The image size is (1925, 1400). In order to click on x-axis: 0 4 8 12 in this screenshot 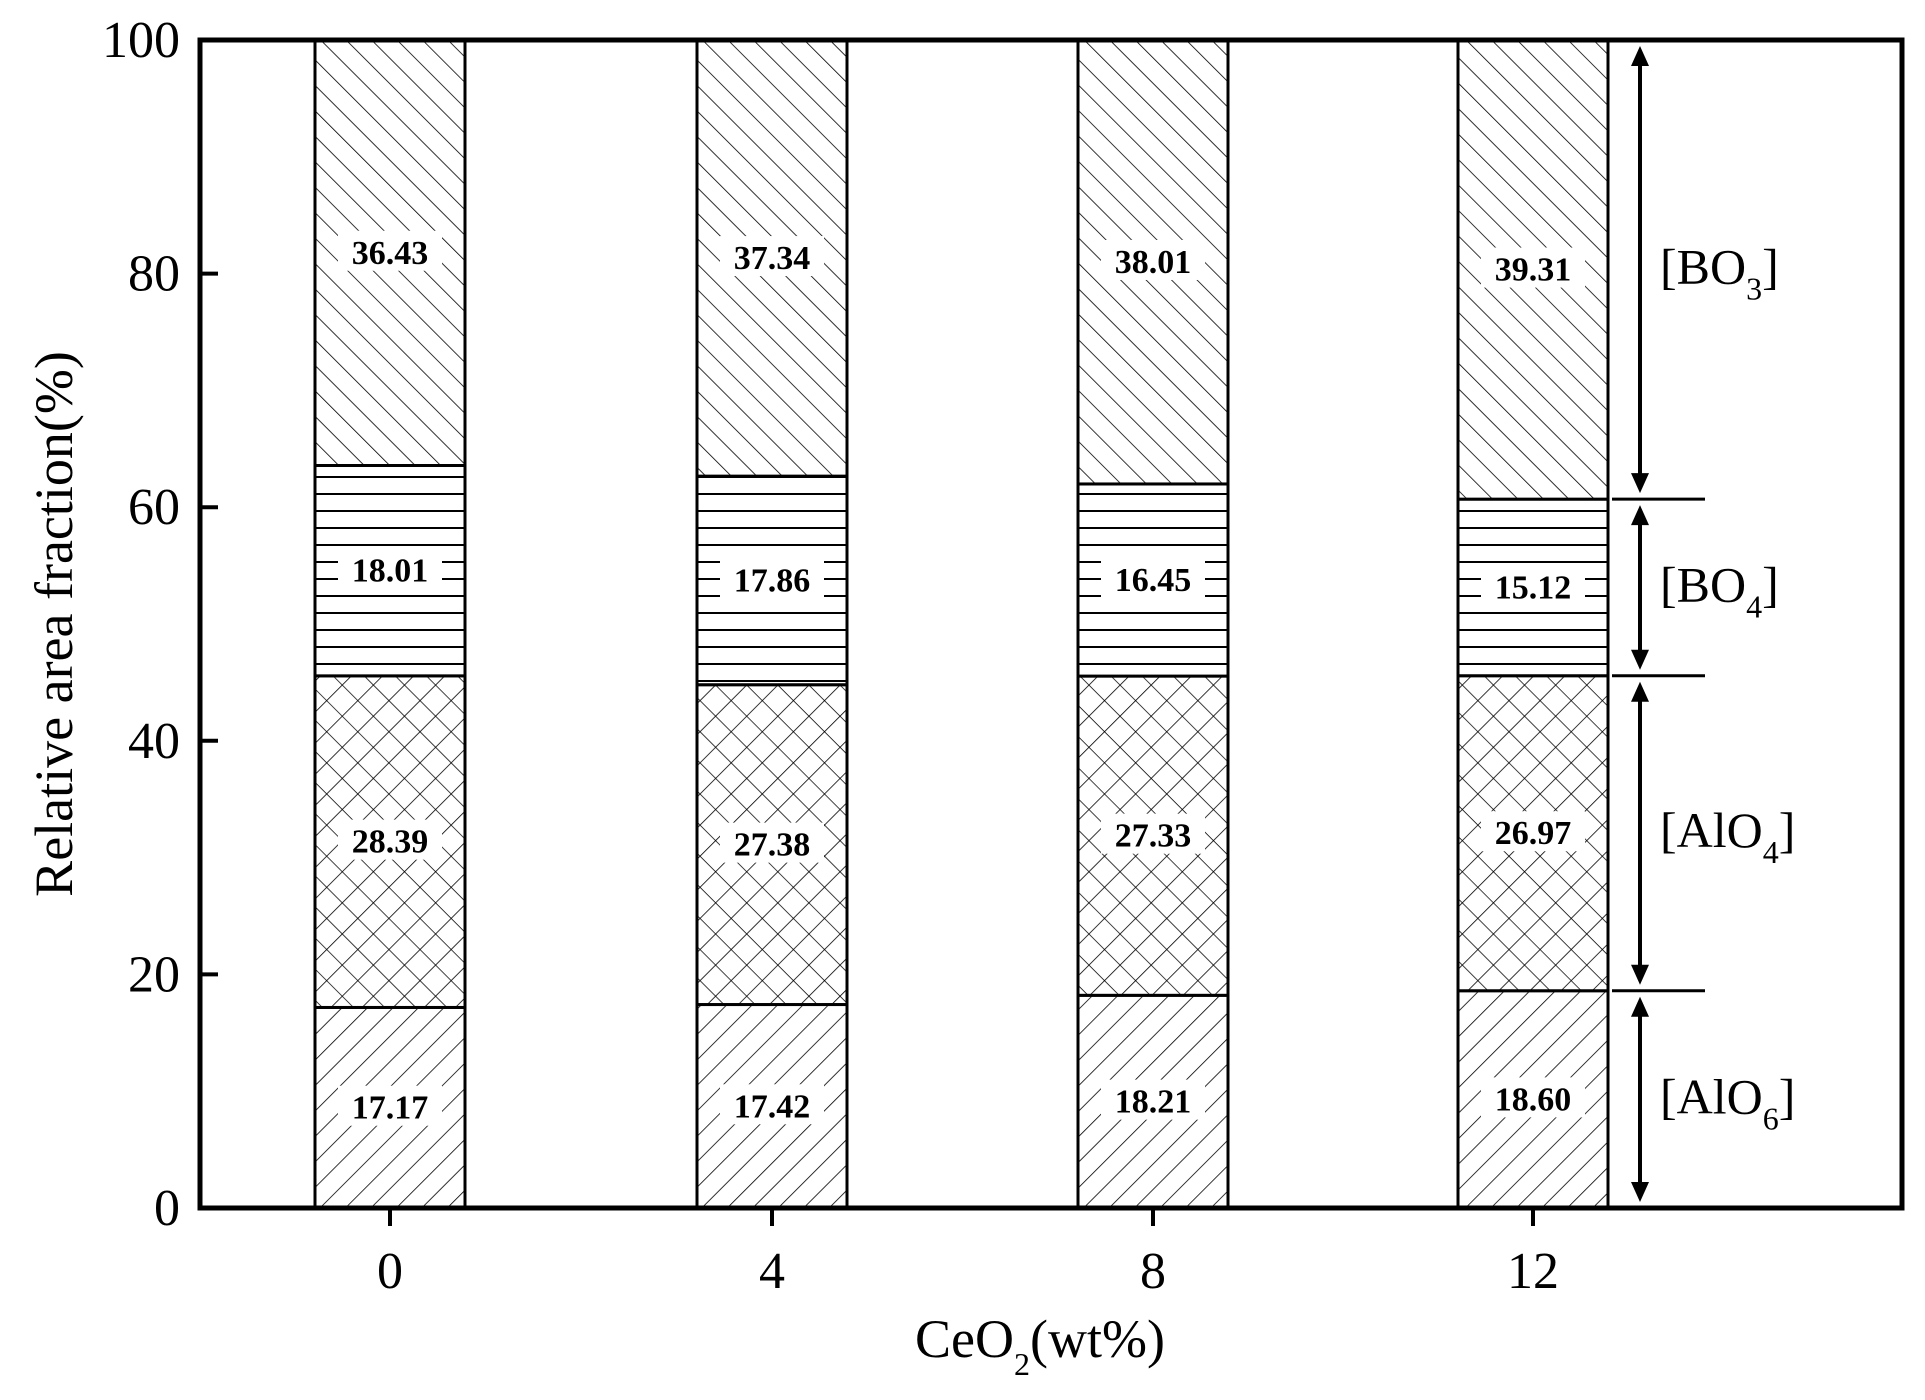, I will do `click(968, 1254)`.